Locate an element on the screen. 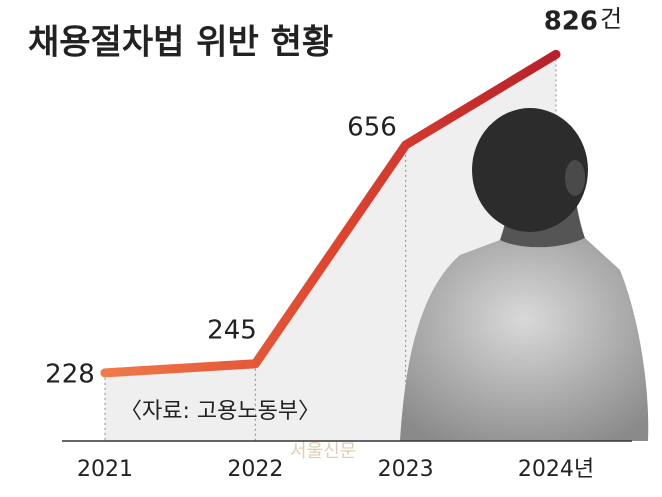  value-label: 228 is located at coordinates (70, 375).